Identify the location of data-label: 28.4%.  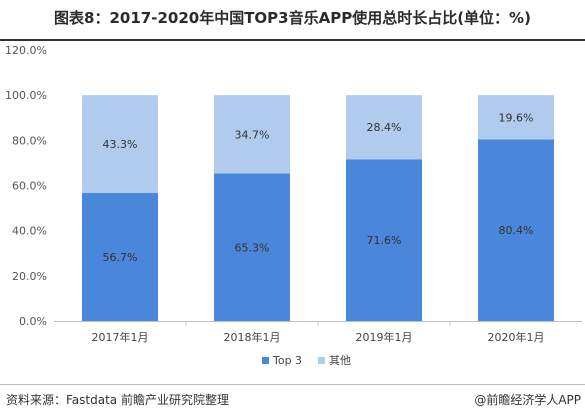
(384, 127).